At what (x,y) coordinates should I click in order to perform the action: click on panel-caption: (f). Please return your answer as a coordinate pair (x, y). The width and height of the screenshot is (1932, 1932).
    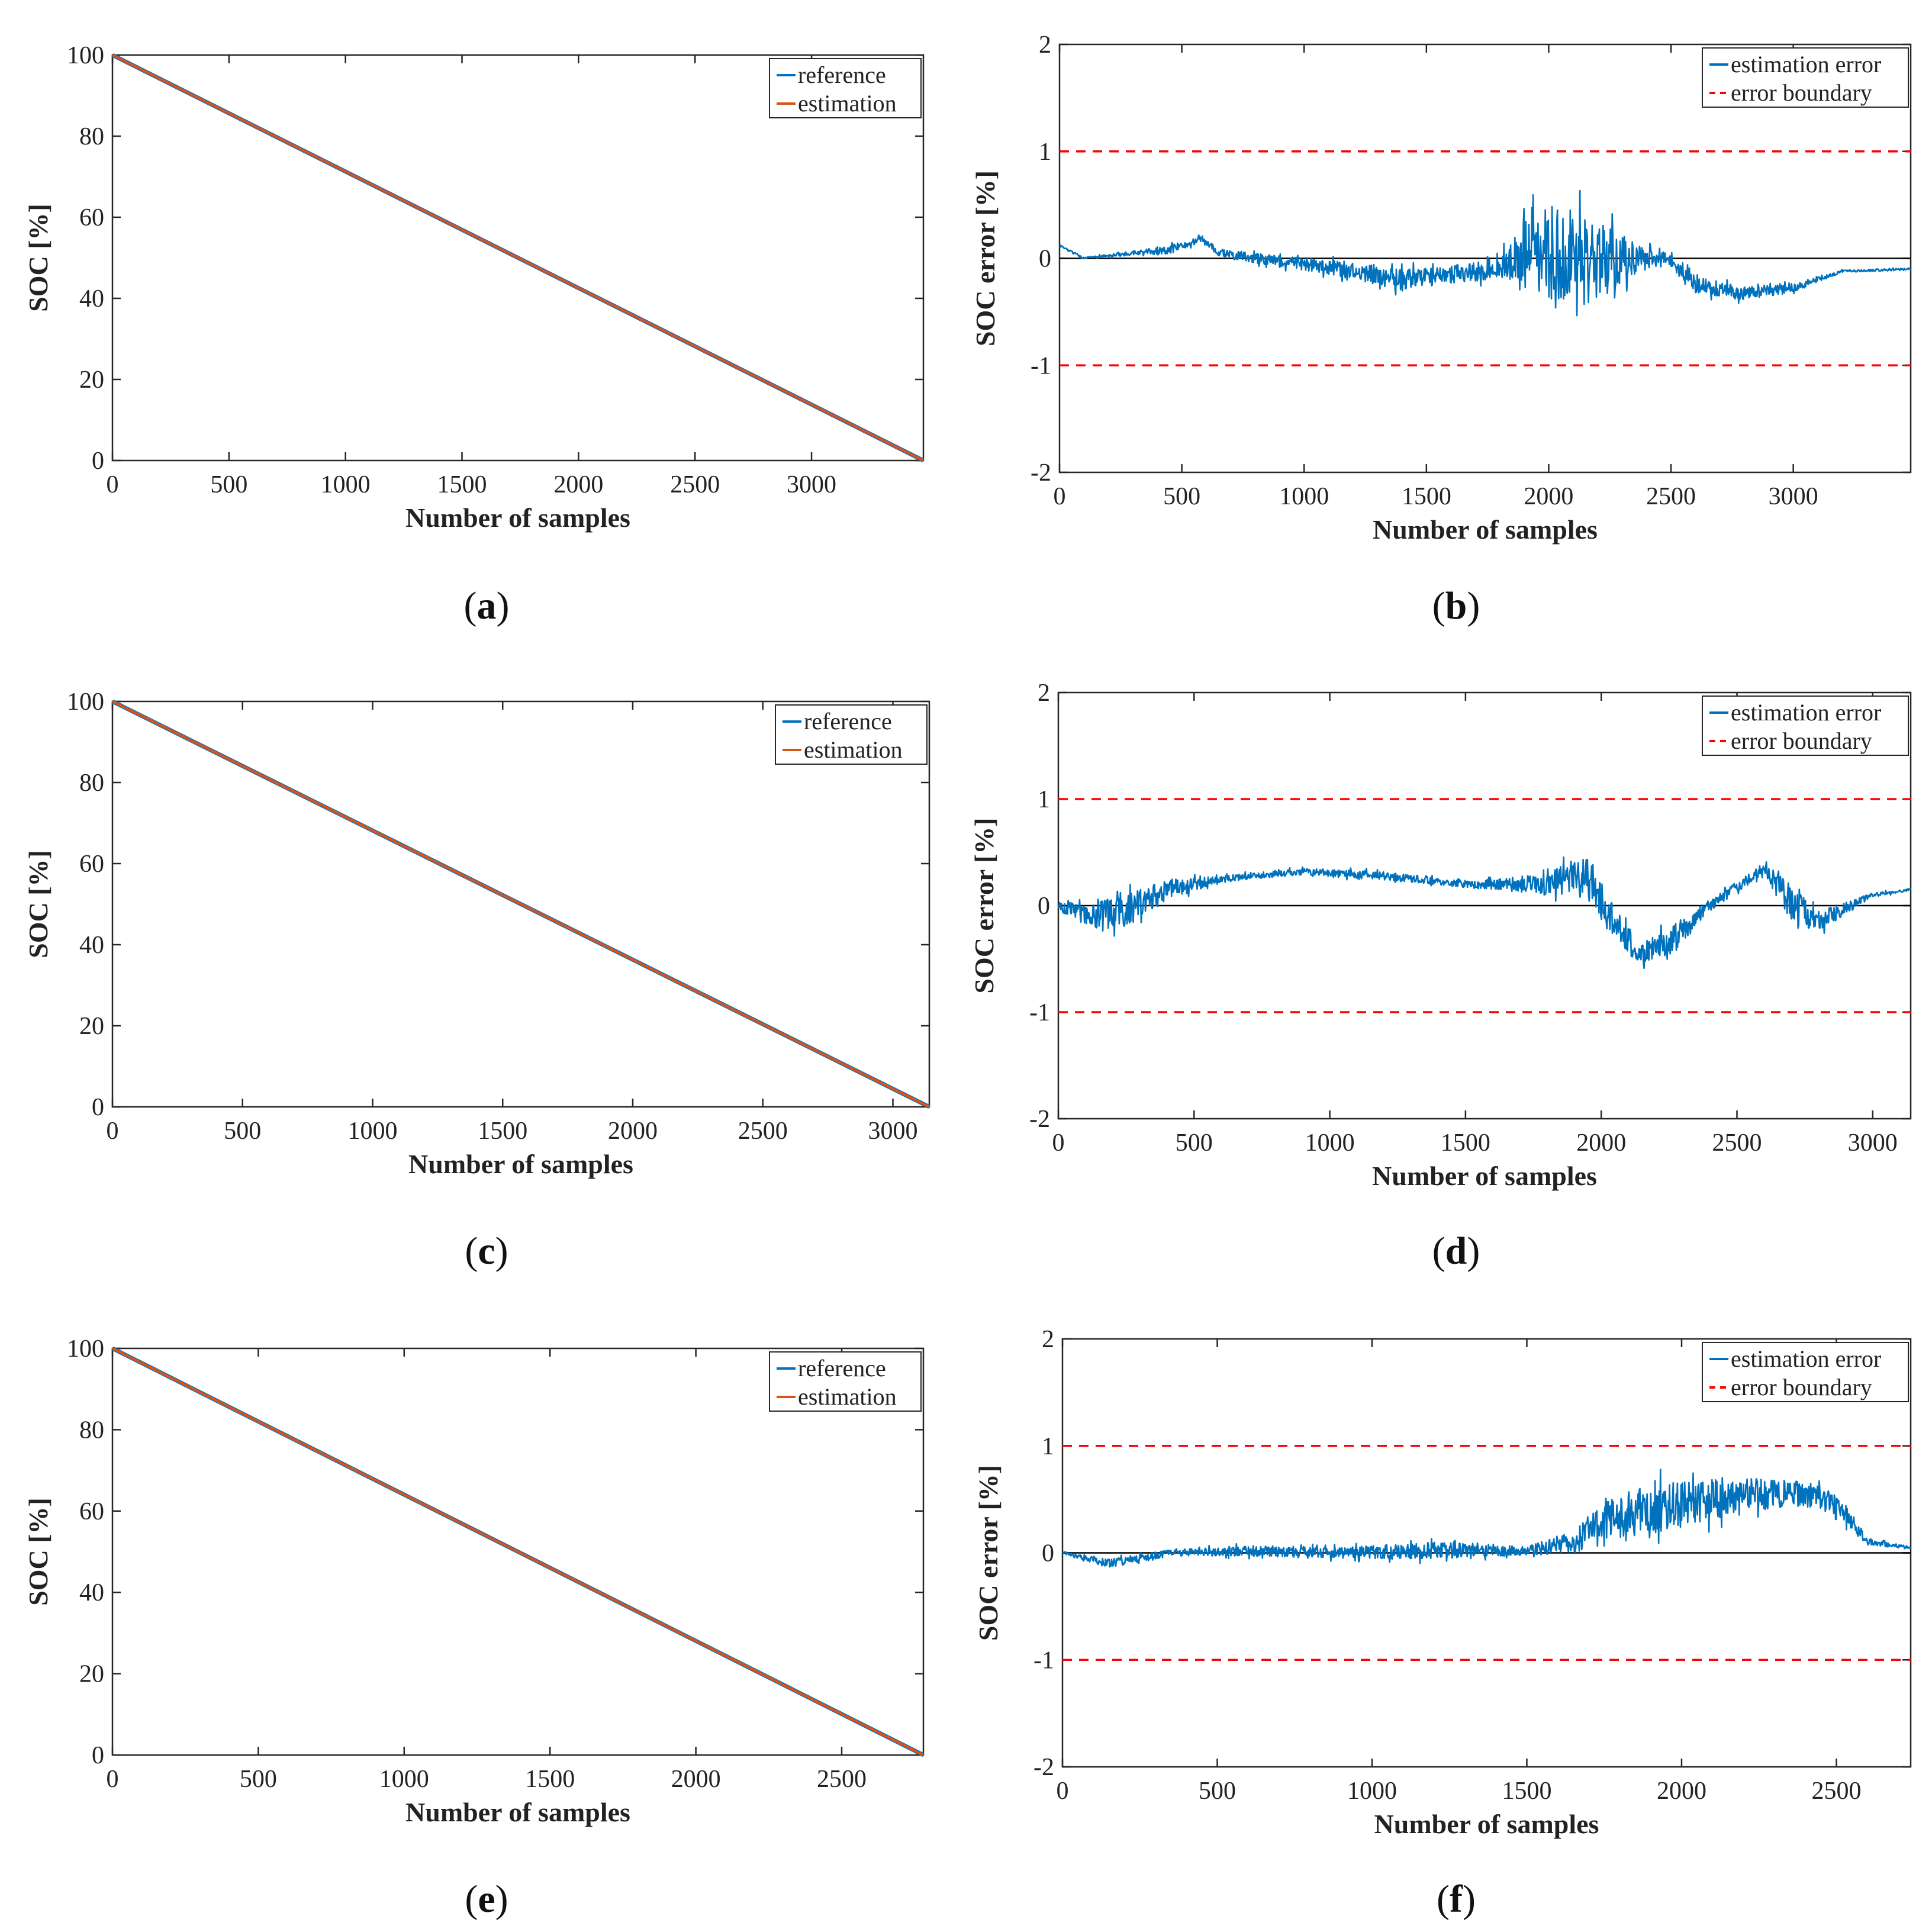
    Looking at the image, I should click on (1456, 1899).